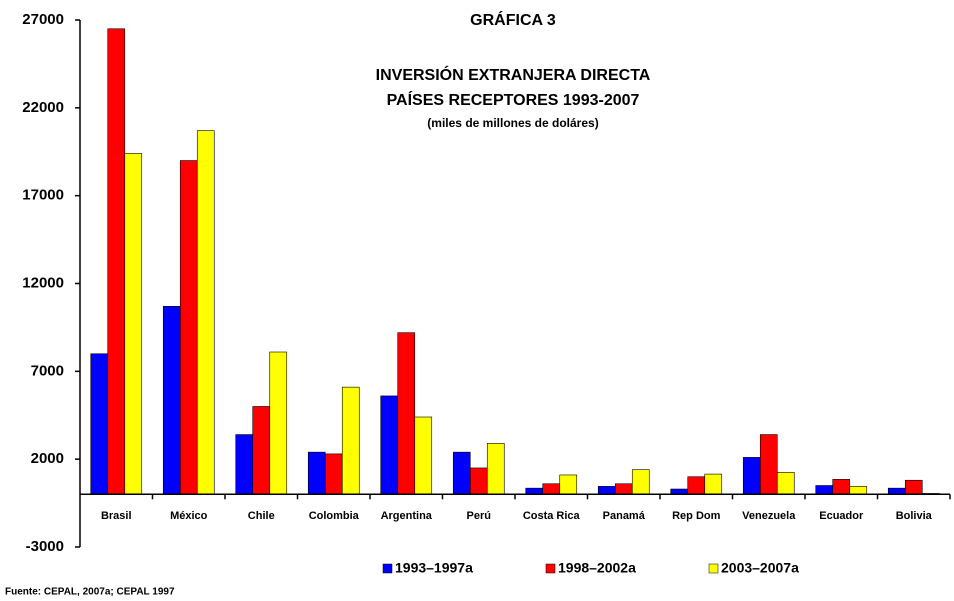 The height and width of the screenshot is (601, 954). Describe the element at coordinates (407, 516) in the screenshot. I see `x-tick-label: Argentina` at that location.